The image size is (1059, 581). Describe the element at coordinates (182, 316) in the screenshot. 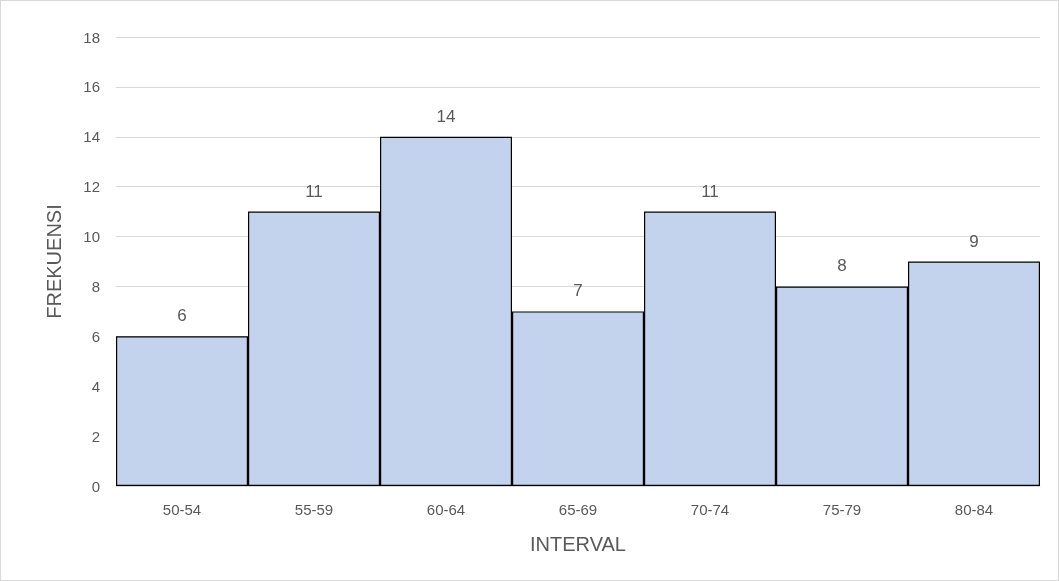

I see `data-label: 6` at that location.